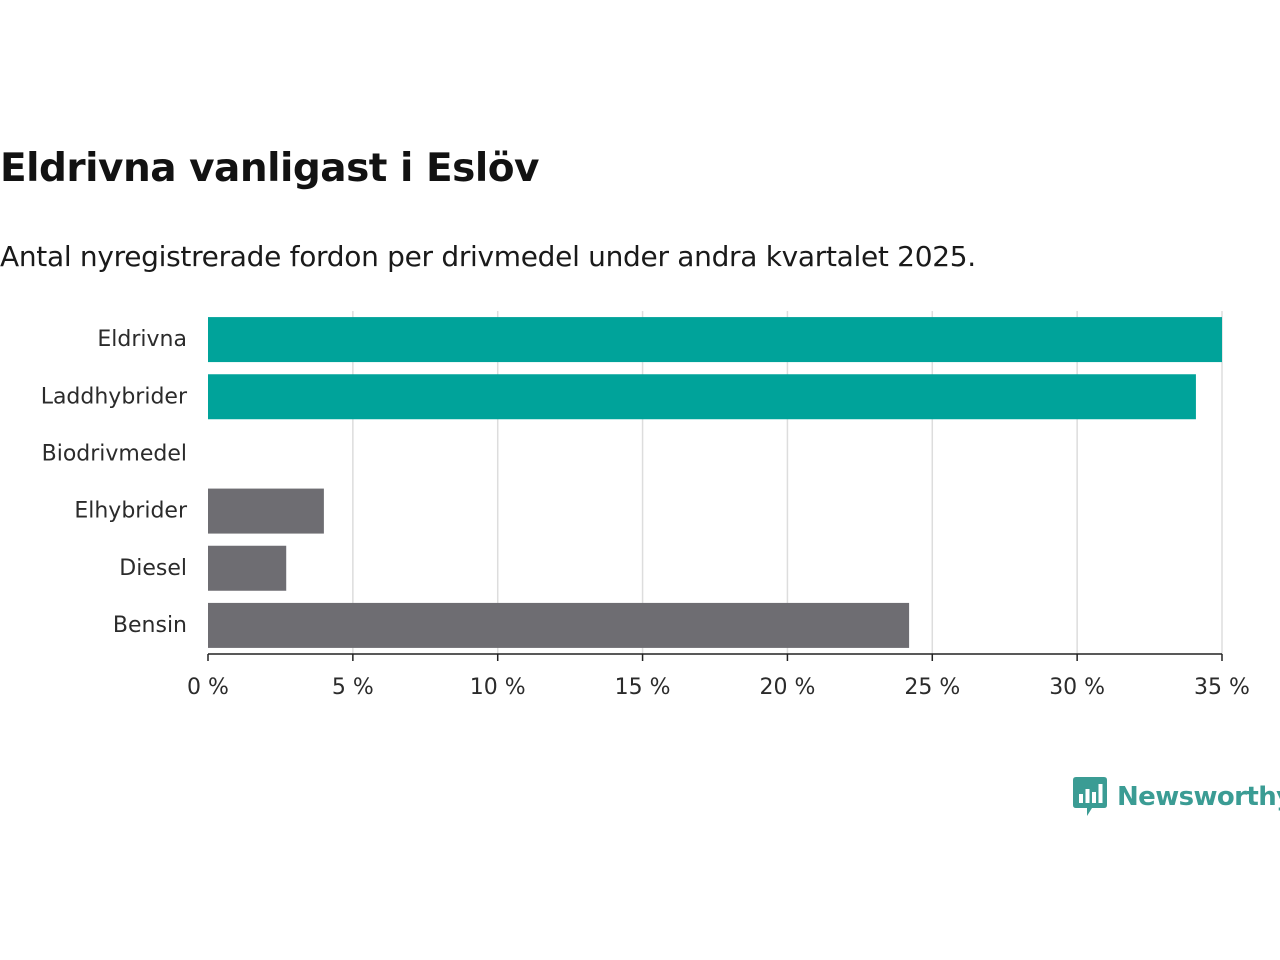 Image resolution: width=1280 pixels, height=960 pixels. What do you see at coordinates (153, 568) in the screenshot?
I see `category-label: Diesel` at bounding box center [153, 568].